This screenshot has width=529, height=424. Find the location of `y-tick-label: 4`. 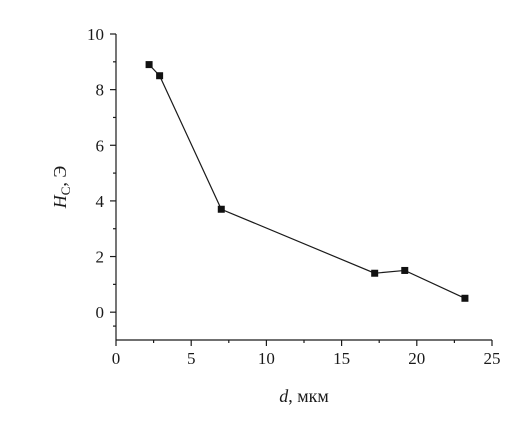

y-tick-label: 4 is located at coordinates (100, 201).